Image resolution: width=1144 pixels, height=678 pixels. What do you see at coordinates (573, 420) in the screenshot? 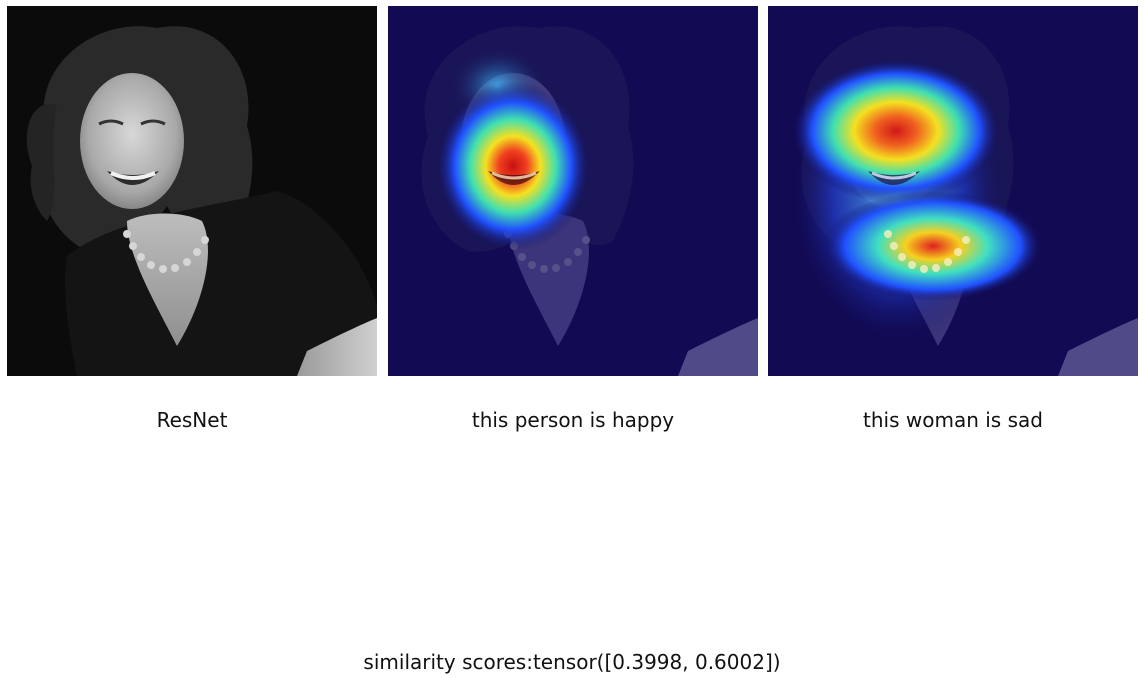
I see `caption-happy: this person is happy` at bounding box center [573, 420].